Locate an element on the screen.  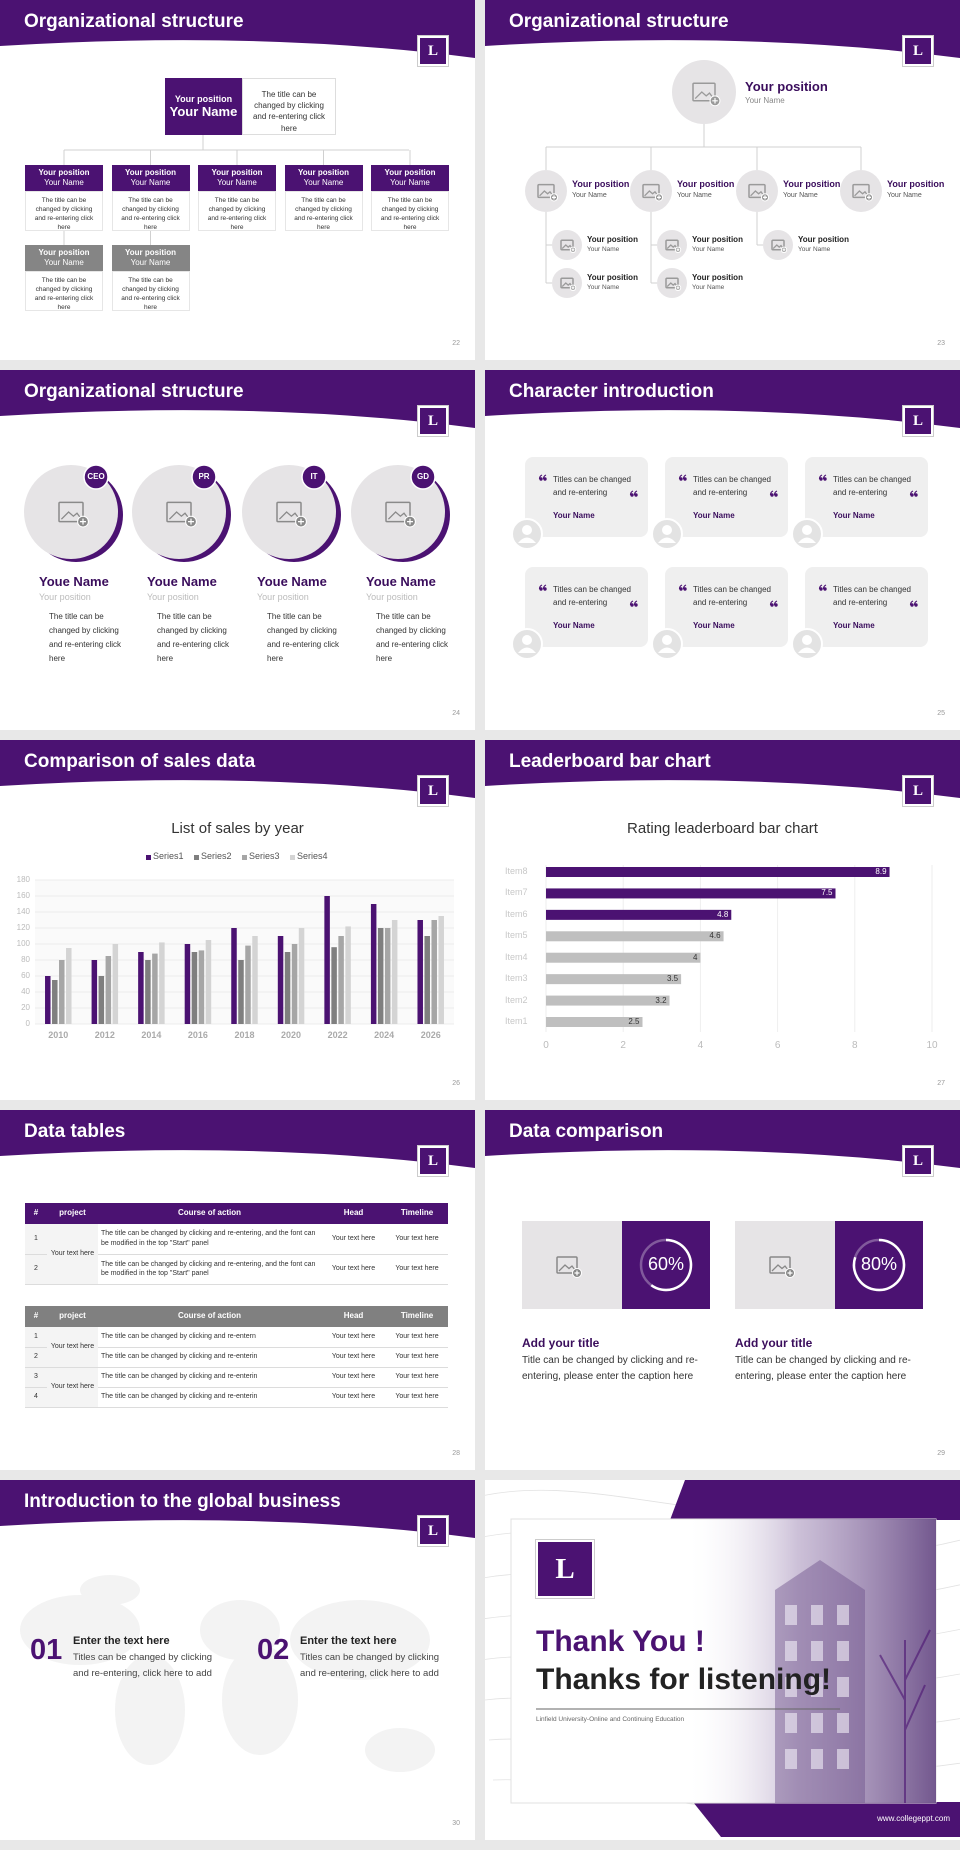
project-cell: Your text here is located at coordinates (72, 1347).